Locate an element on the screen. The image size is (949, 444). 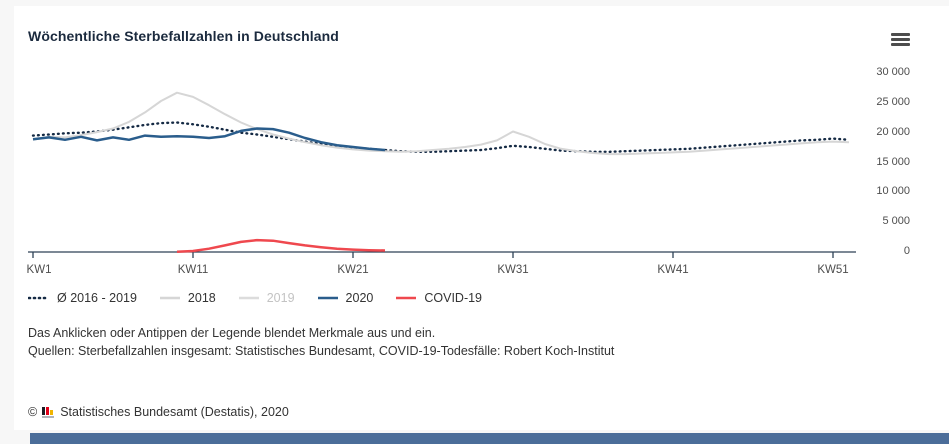
y-tick-label: 10 000 is located at coordinates (893, 191).